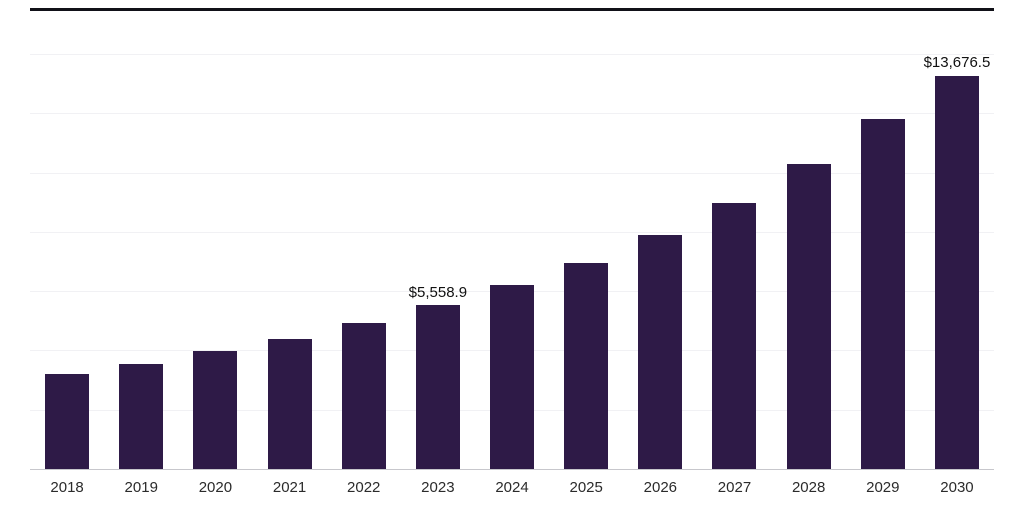 This screenshot has width=1024, height=512. Describe the element at coordinates (957, 62) in the screenshot. I see `value-label-2030: $13,676.5` at that location.